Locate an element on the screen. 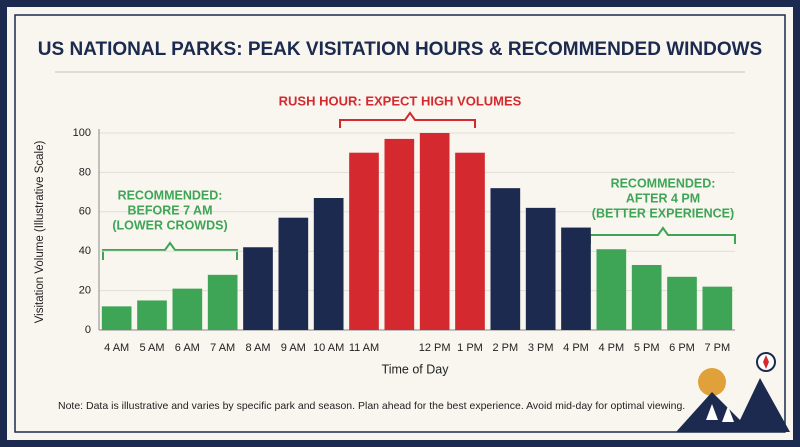 The width and height of the screenshot is (800, 447). x-tick-label: 5 PM is located at coordinates (647, 348).